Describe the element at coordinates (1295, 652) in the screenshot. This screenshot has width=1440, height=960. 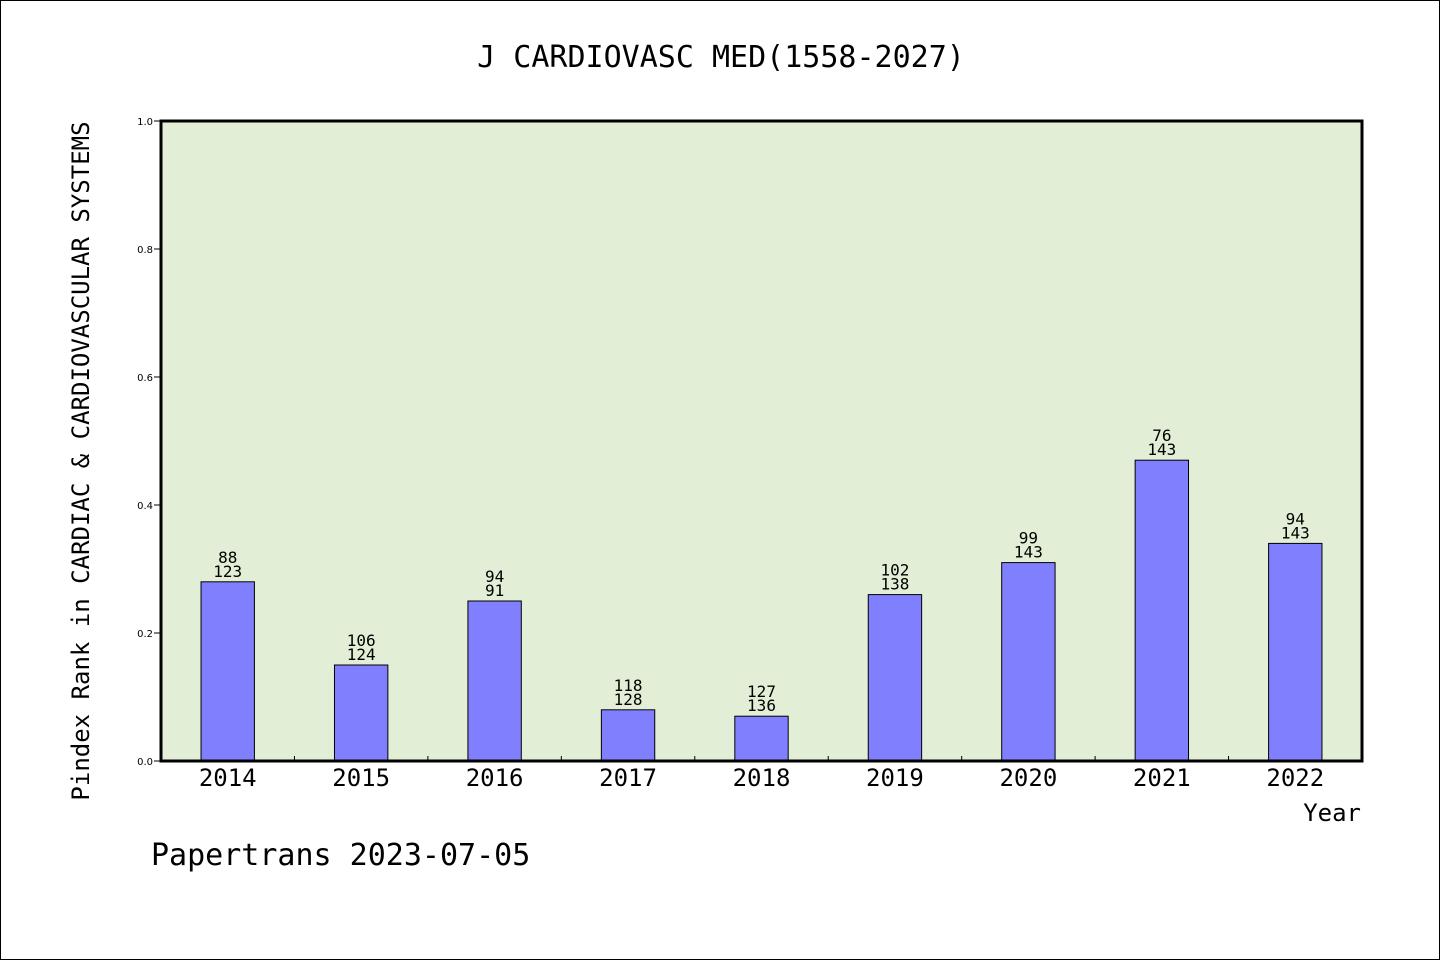
I see `bar-2022` at that location.